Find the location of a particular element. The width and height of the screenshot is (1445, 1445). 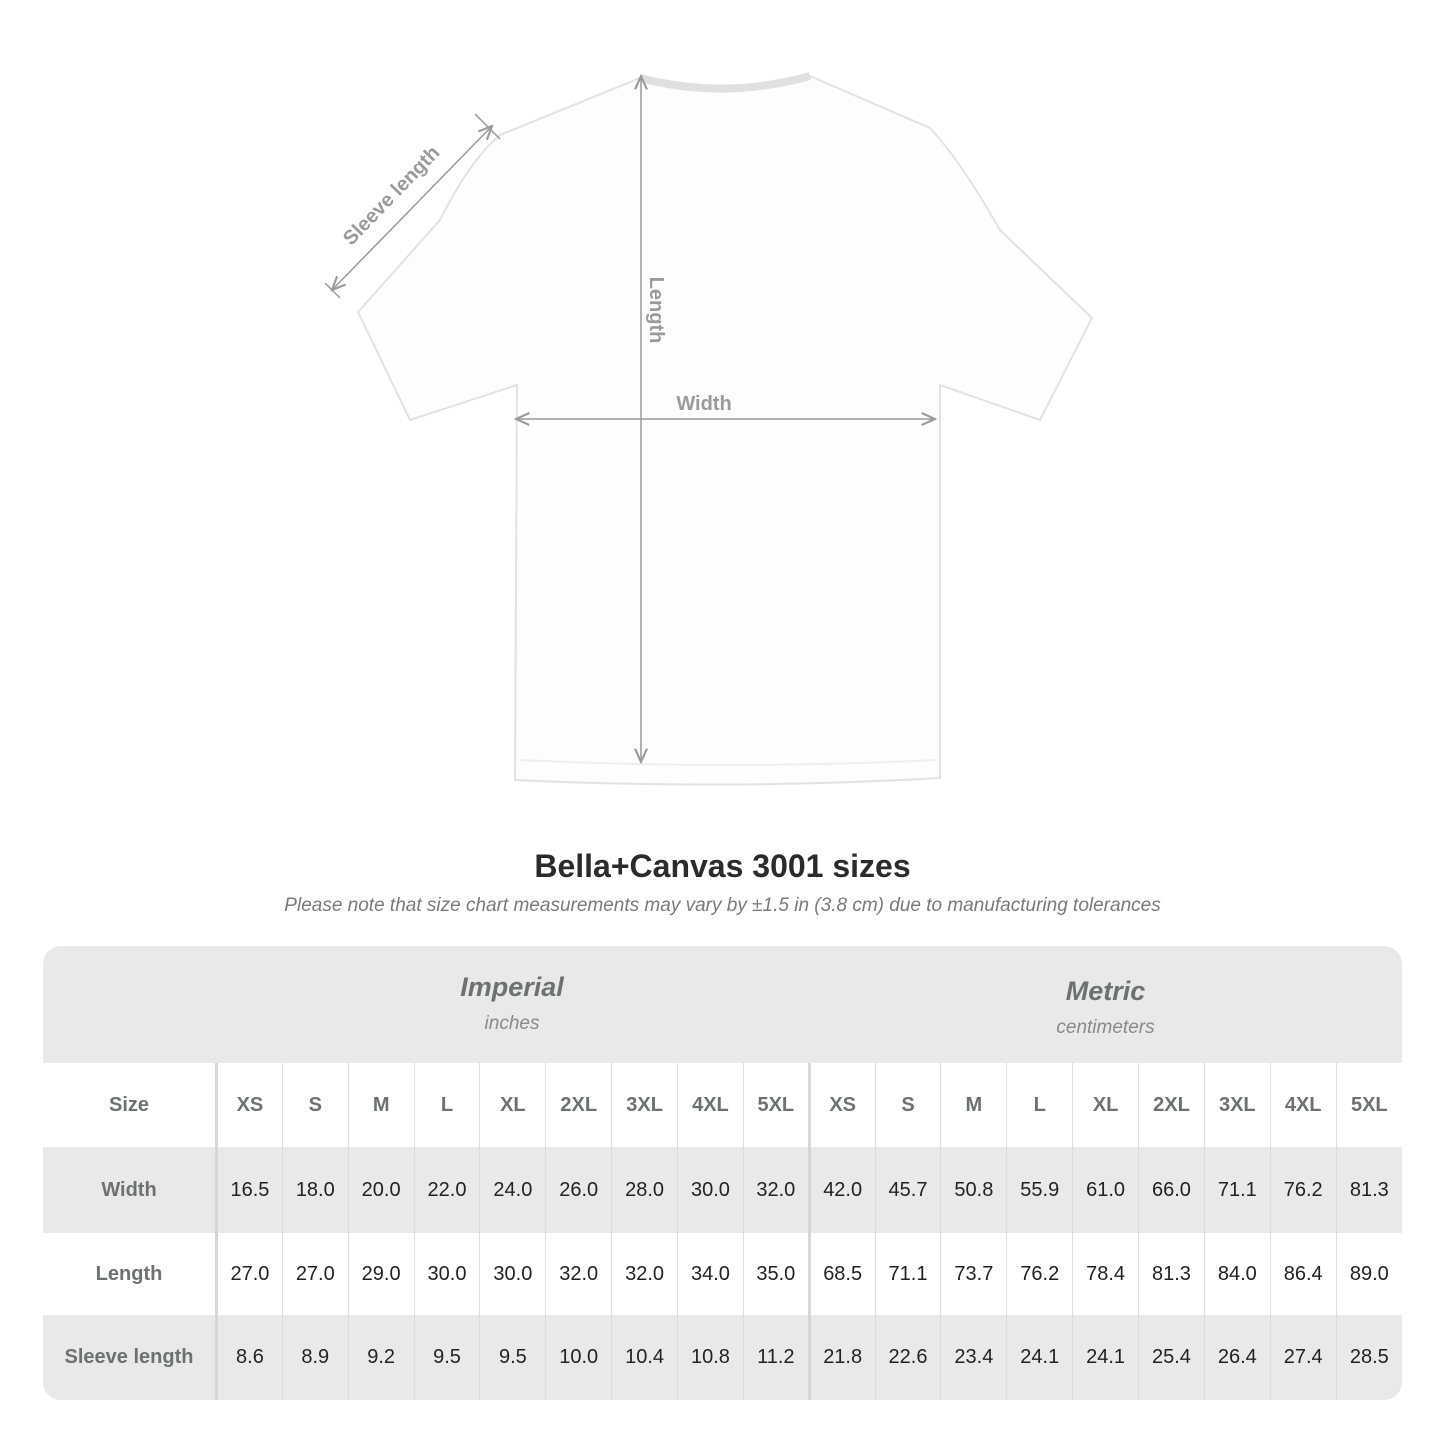

imperial-cell: 10.0 is located at coordinates (578, 1357).